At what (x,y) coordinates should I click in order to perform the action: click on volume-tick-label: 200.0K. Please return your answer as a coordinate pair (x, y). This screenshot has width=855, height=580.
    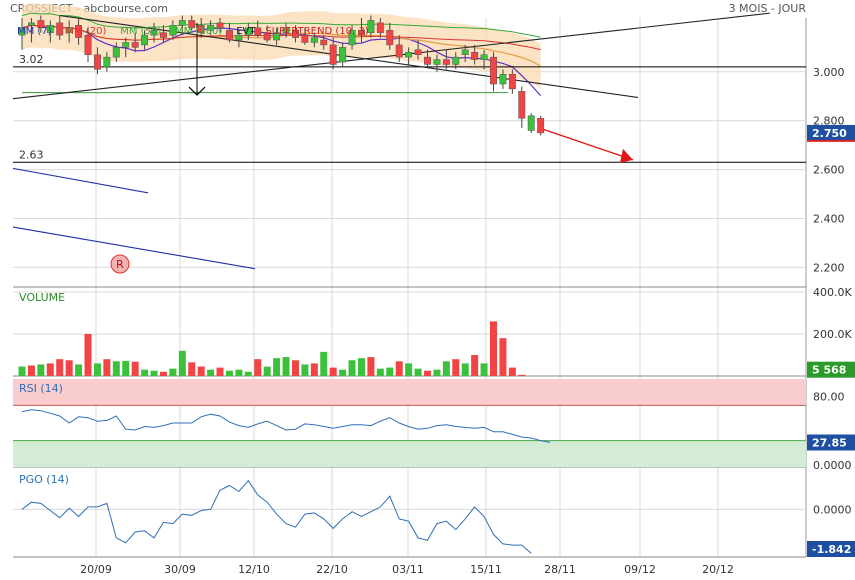
    Looking at the image, I should click on (832, 334).